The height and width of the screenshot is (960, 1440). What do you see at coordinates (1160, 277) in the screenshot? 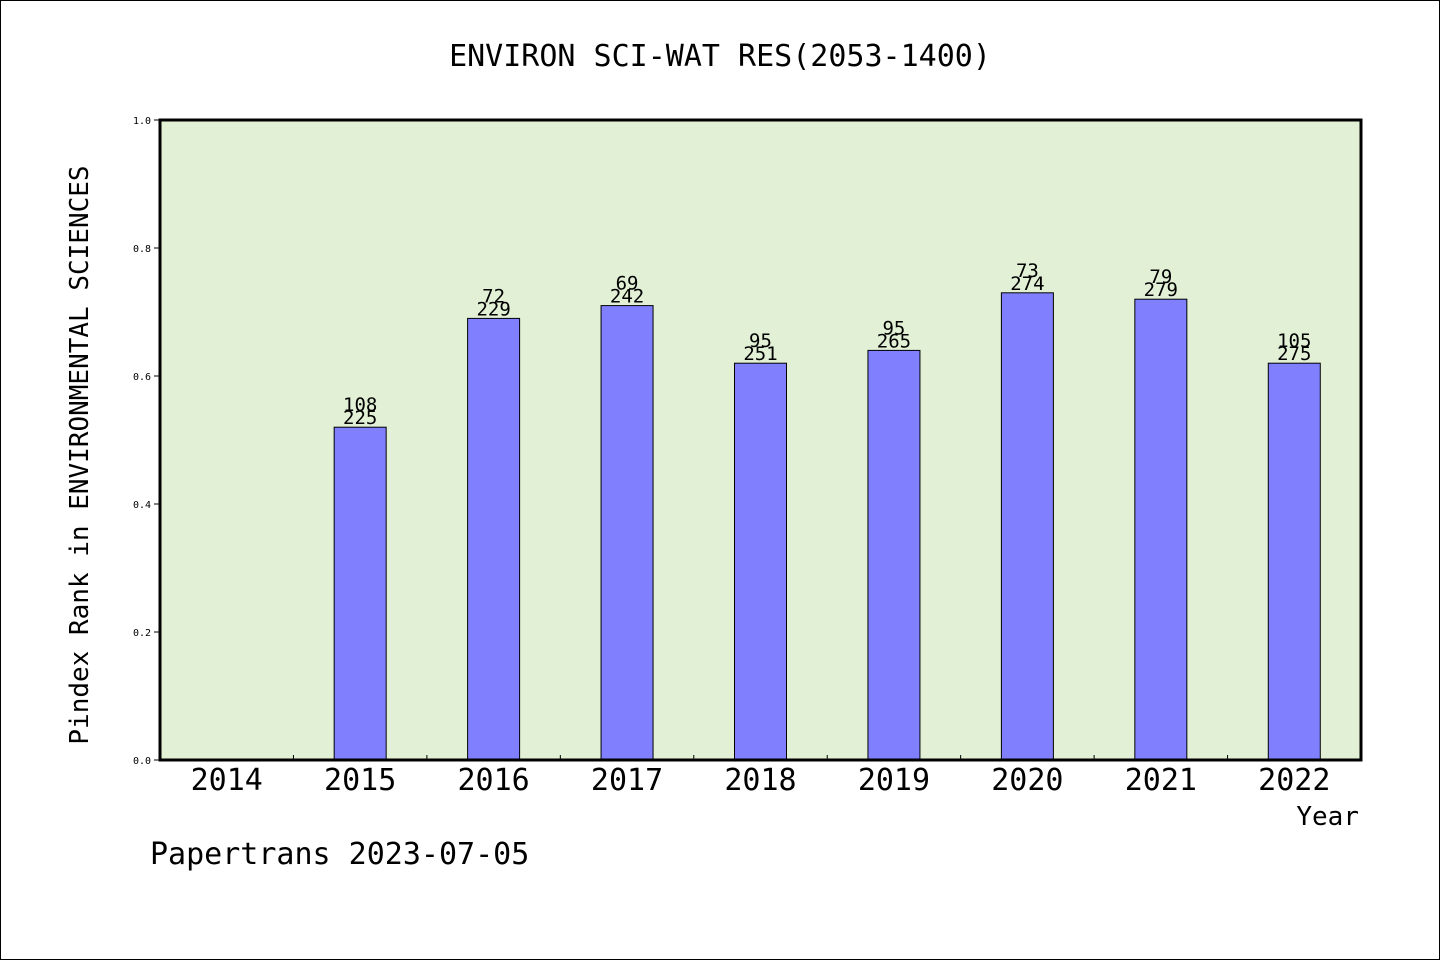
I see `bar-rank-label: 79` at bounding box center [1160, 277].